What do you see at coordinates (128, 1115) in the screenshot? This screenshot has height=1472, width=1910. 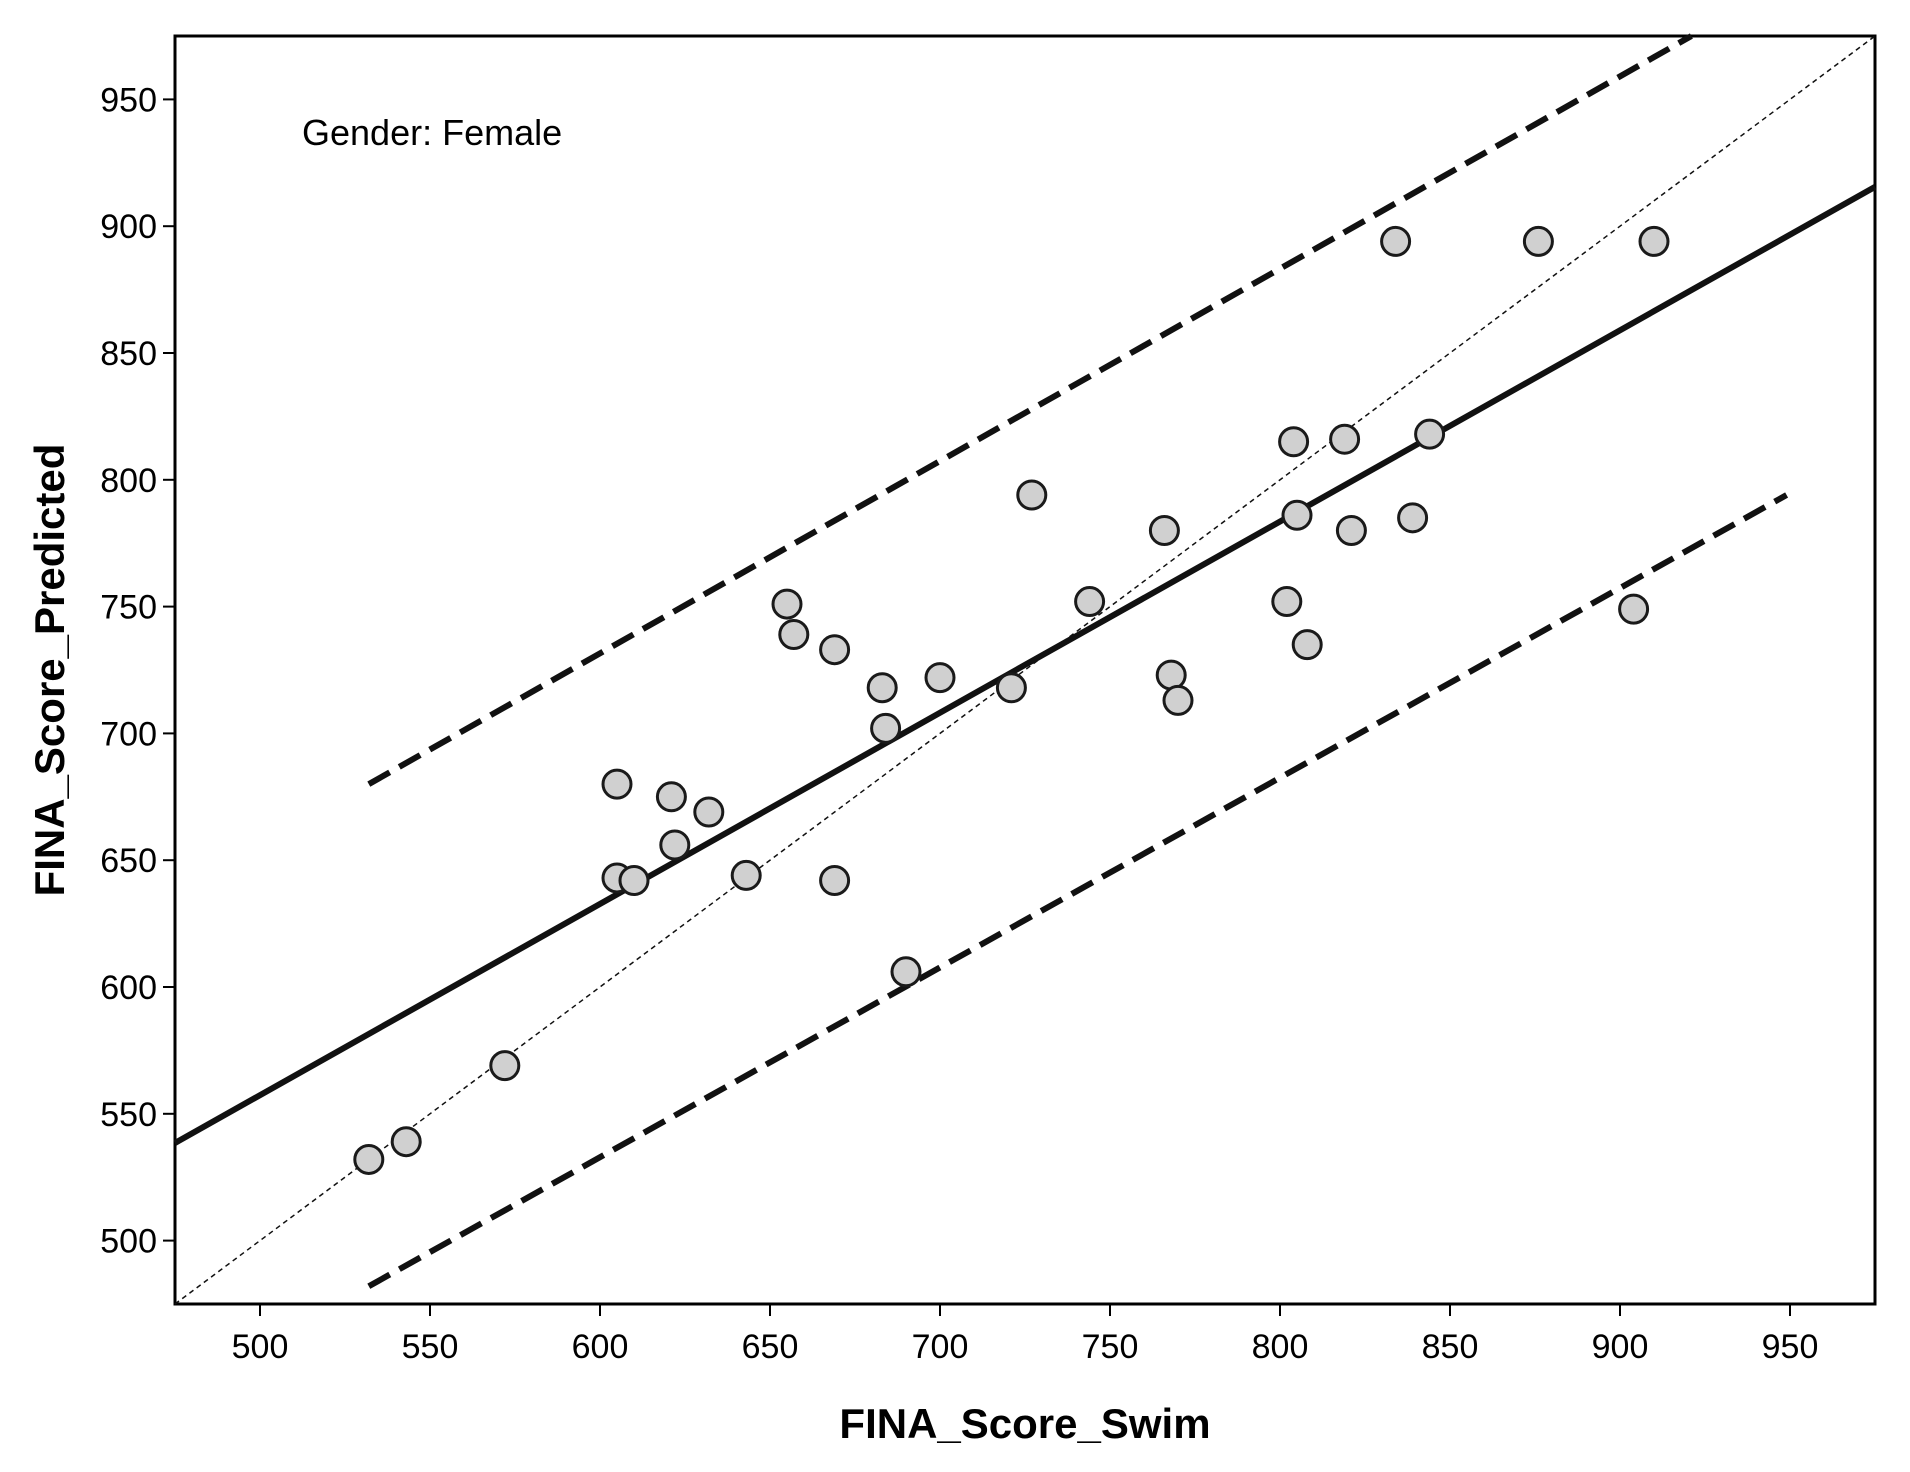 I see `y-tick-label: 550` at bounding box center [128, 1115].